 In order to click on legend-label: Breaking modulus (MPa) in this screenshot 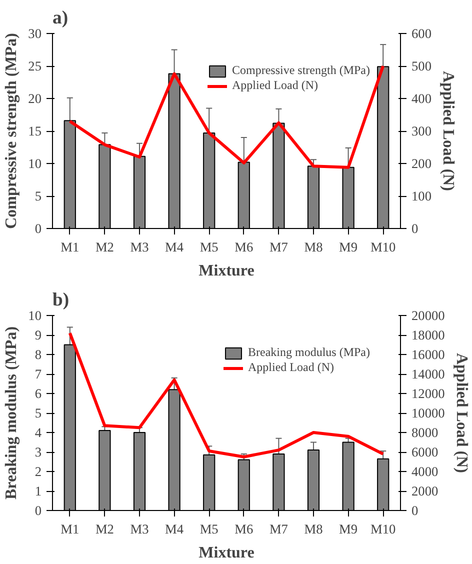, I will do `click(309, 352)`.